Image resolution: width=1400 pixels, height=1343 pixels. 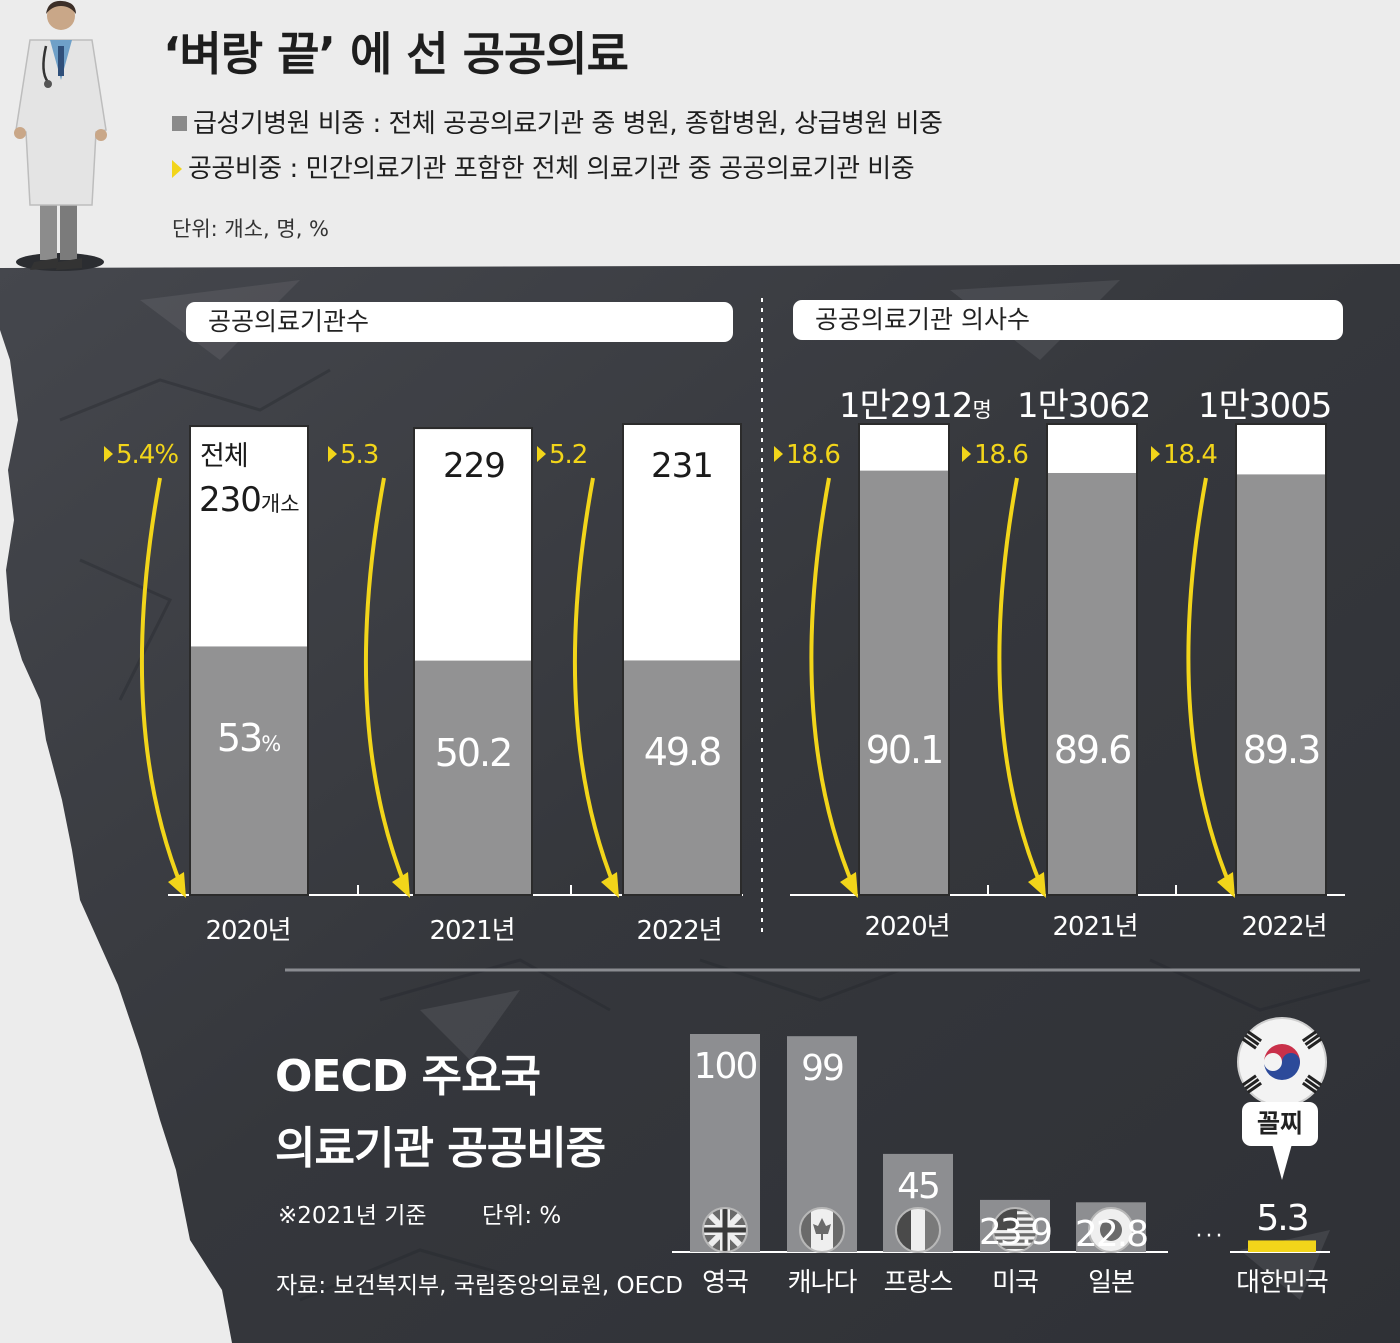 What do you see at coordinates (408, 1076) in the screenshot?
I see `oecd-title-line1: OECD 주요국` at bounding box center [408, 1076].